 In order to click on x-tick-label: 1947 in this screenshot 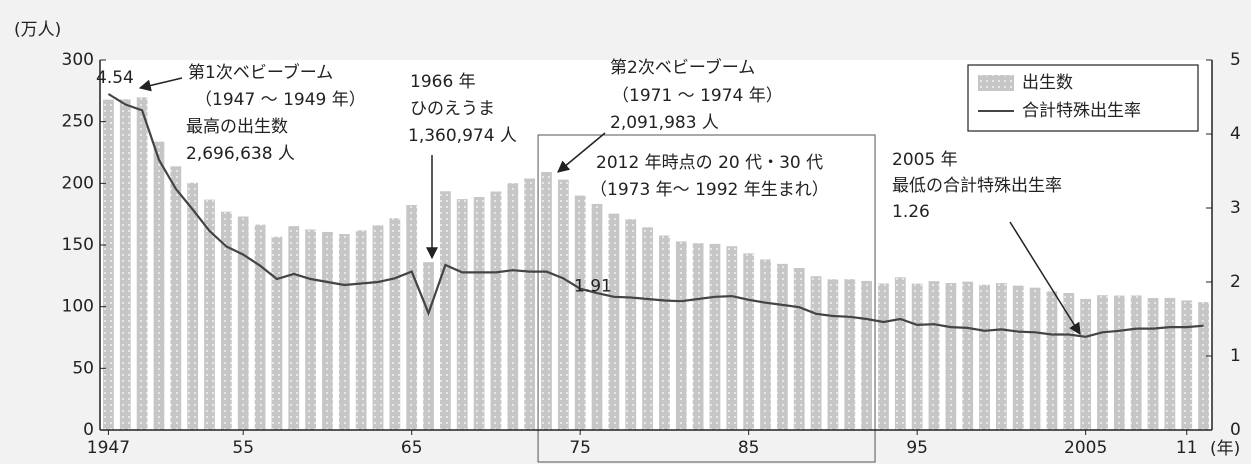, I will do `click(108, 448)`.